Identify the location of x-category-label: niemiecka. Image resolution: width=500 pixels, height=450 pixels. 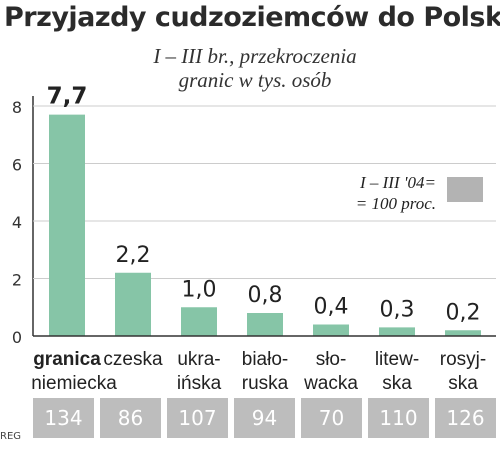
(74, 383).